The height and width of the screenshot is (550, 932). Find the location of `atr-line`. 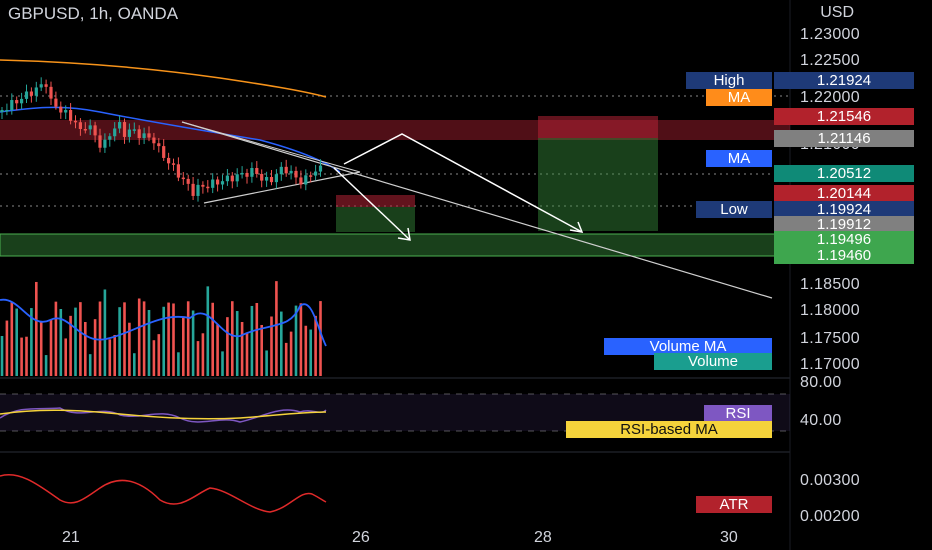

atr-line is located at coordinates (163, 493).